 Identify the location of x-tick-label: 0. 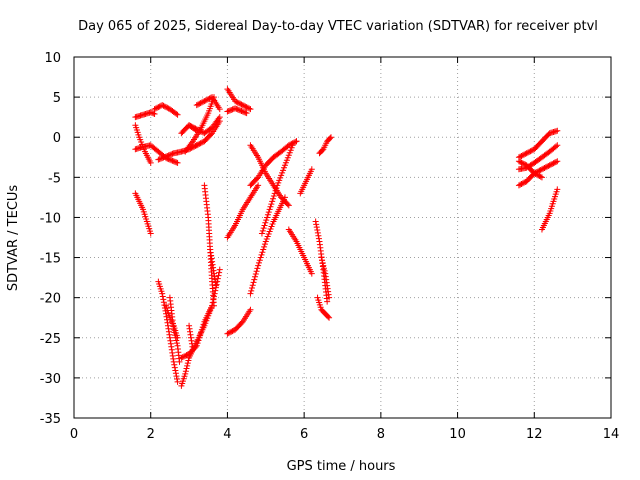
(74, 434).